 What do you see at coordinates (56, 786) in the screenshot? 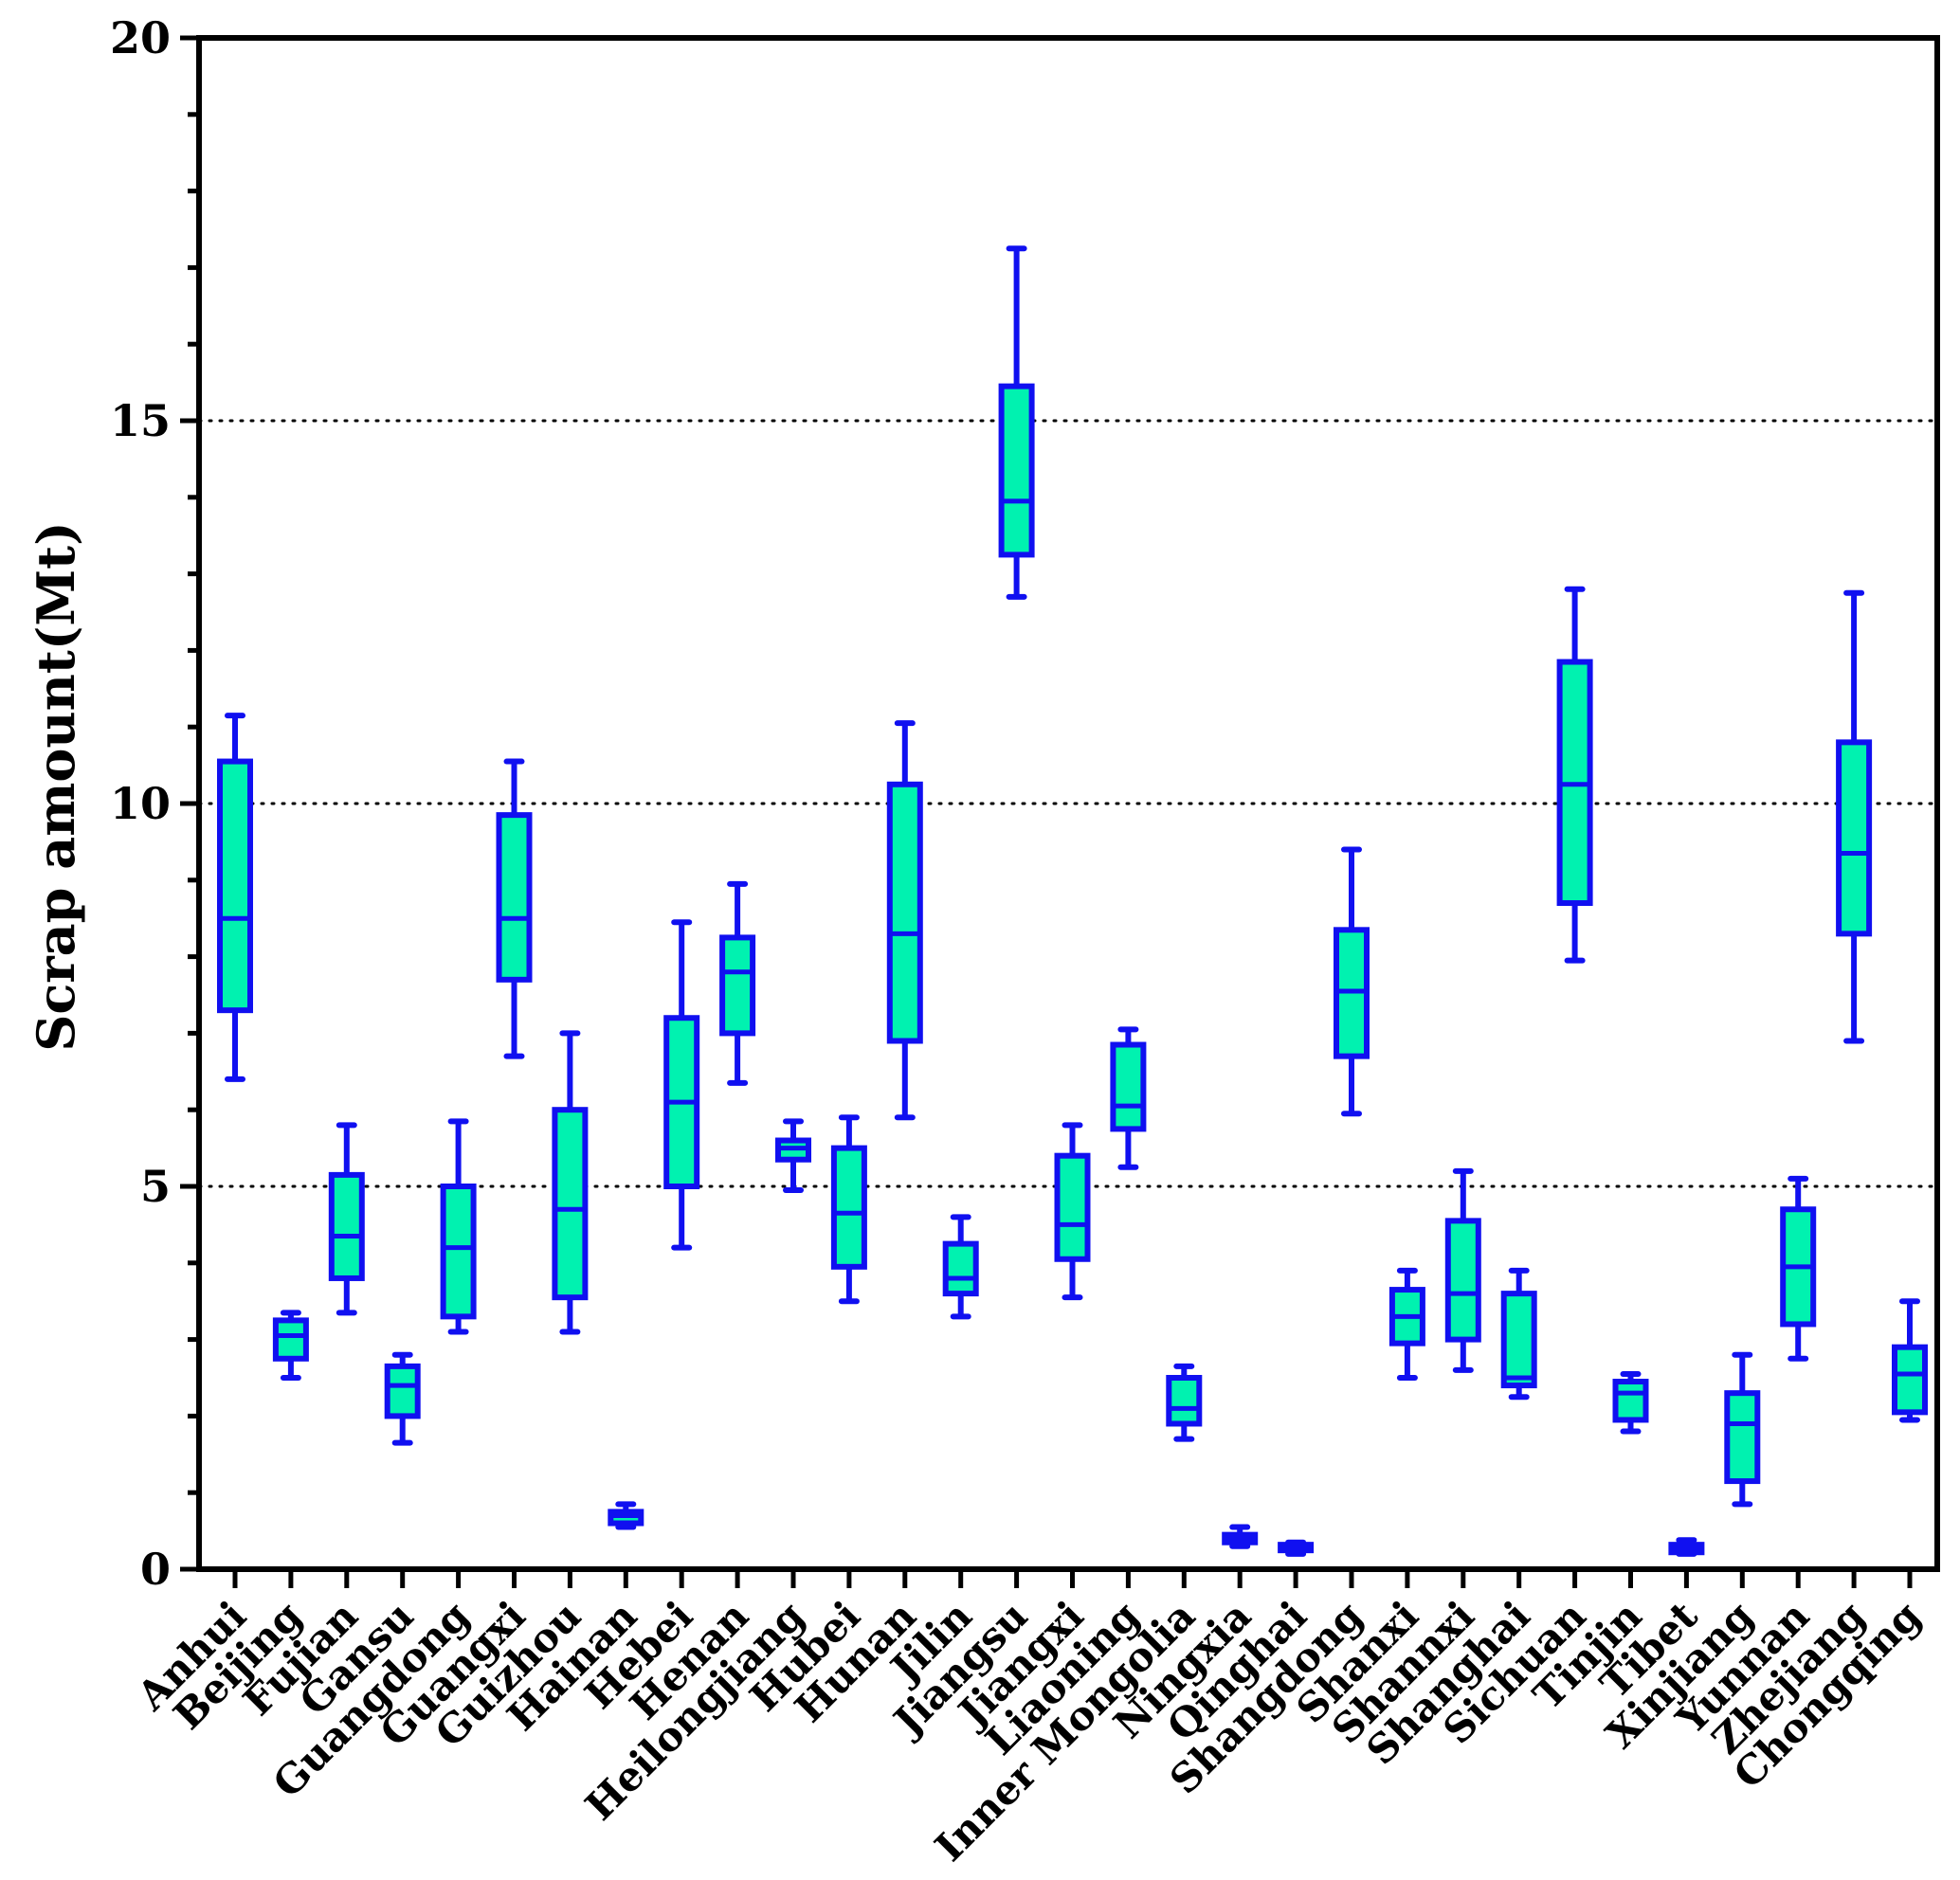
I see `y-axis-title: Scrap amount(Mt)` at bounding box center [56, 786].